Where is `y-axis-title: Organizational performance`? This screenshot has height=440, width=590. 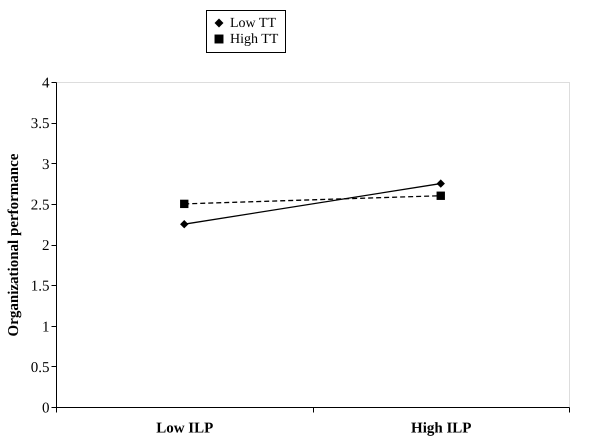 y-axis-title: Organizational performance is located at coordinates (14, 244).